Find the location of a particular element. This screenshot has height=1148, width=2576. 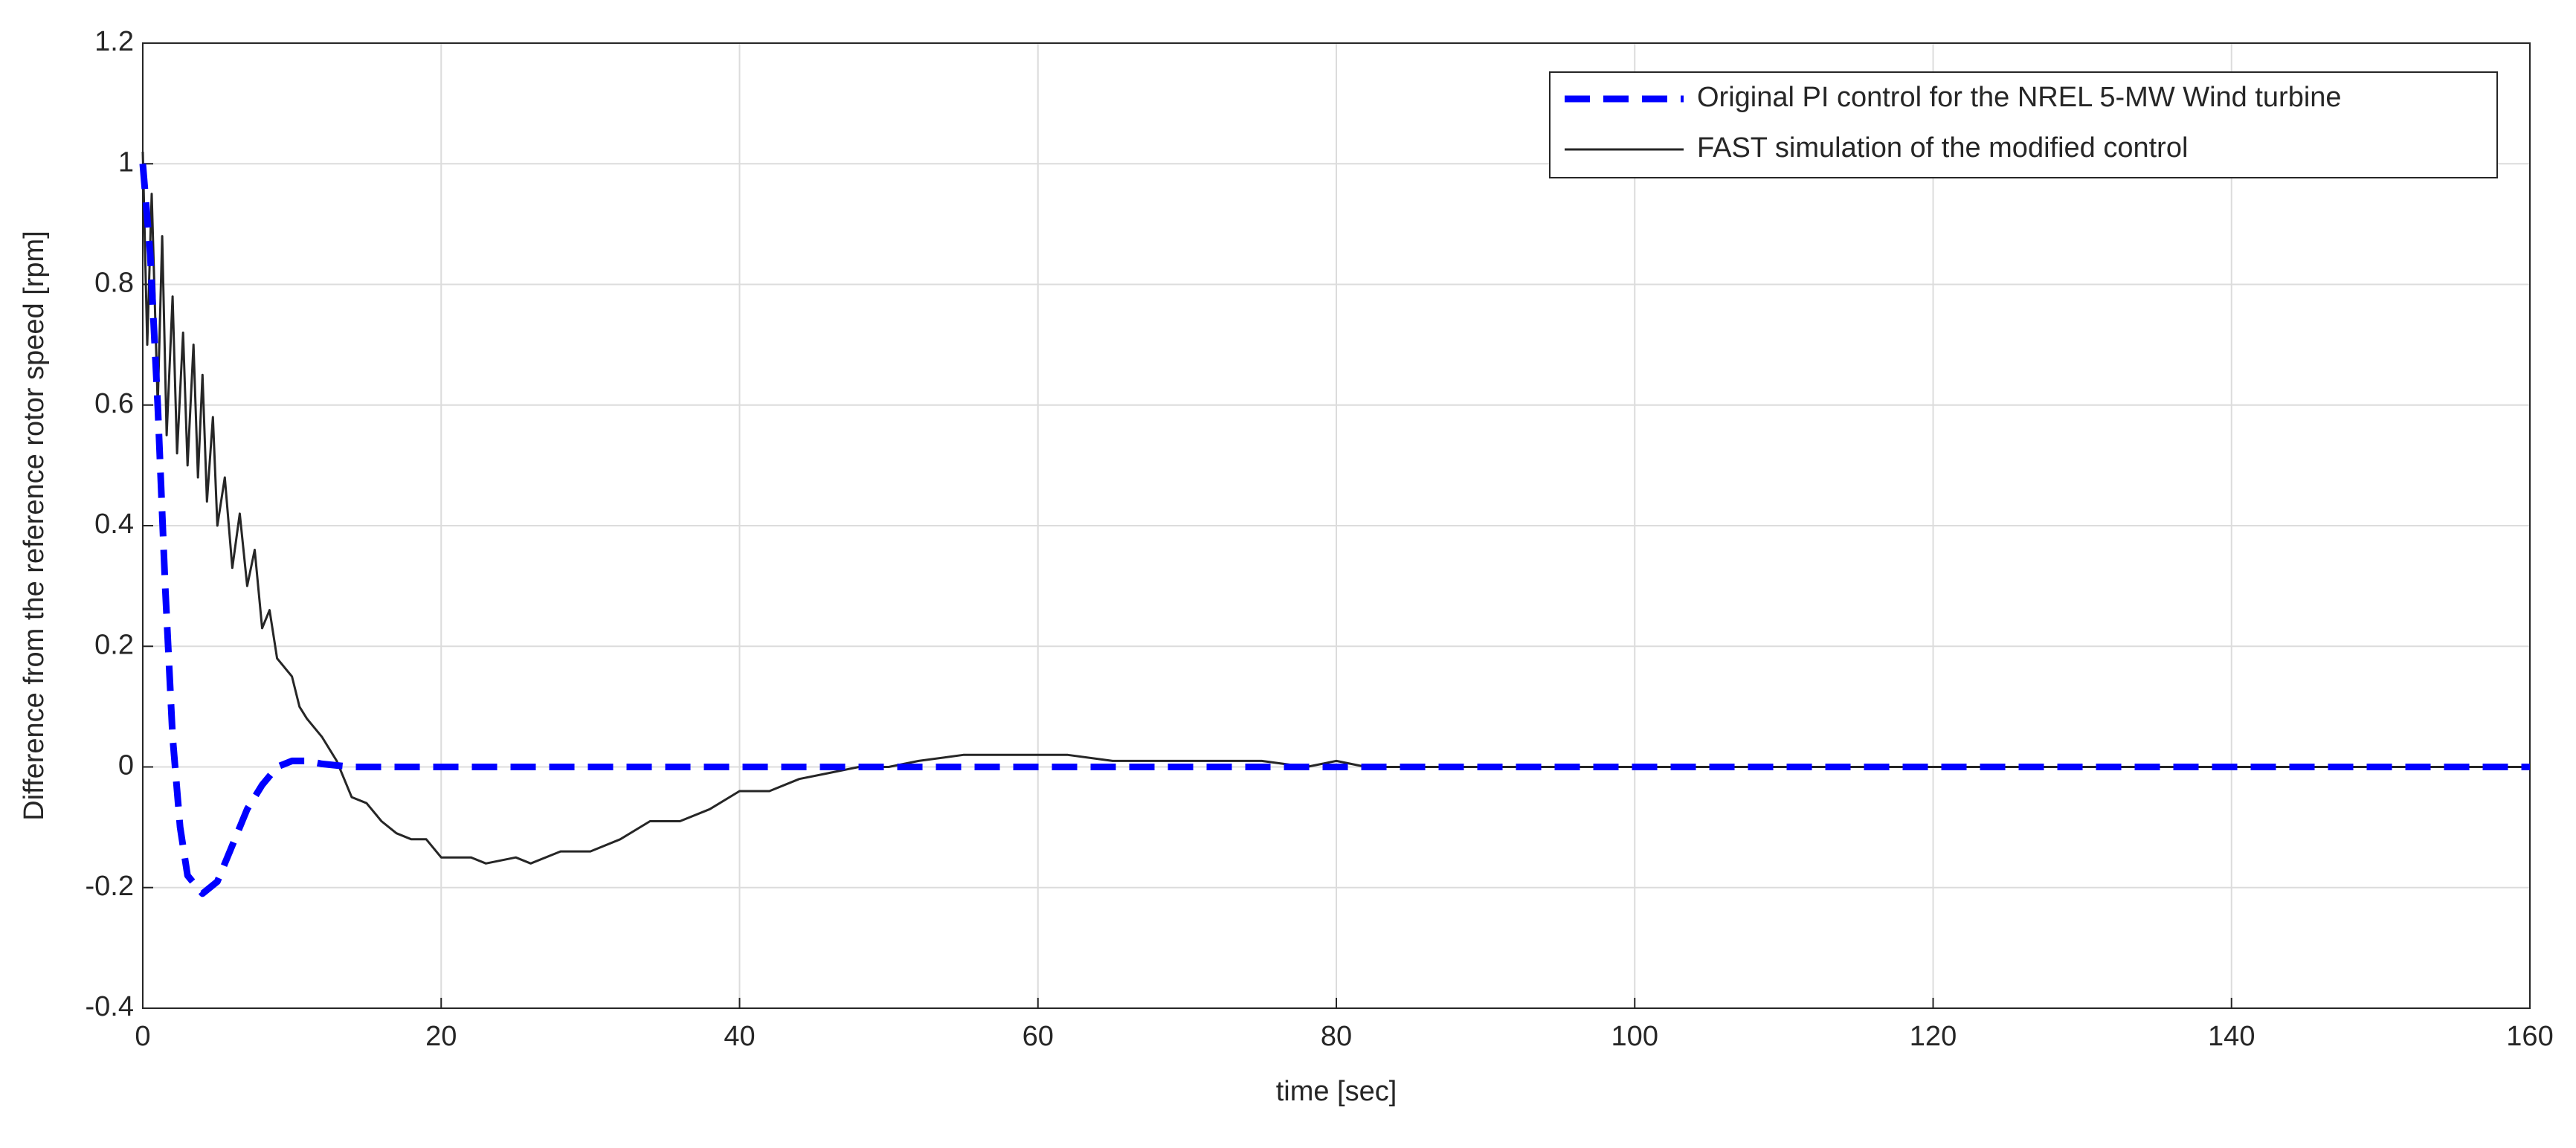

x-tick-label: 60 is located at coordinates (1038, 1036).